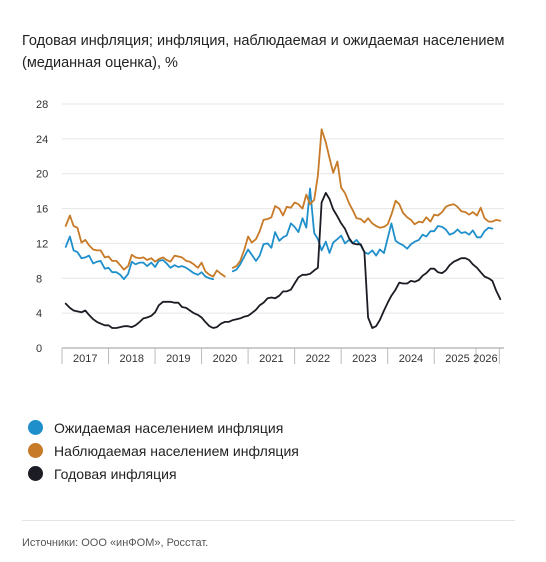 This screenshot has height=562, width=546. Describe the element at coordinates (115, 543) in the screenshot. I see `source-note: Источники: ООО «инФОМ», Росстат.` at that location.